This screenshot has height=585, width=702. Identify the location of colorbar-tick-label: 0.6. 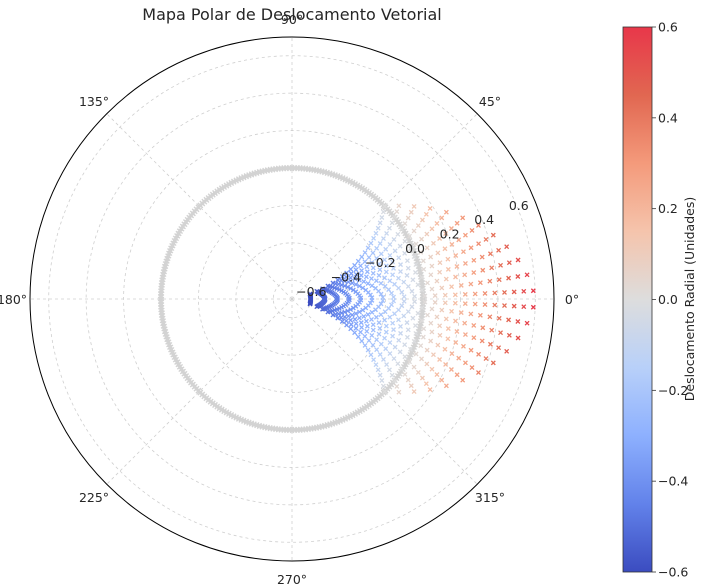
(668, 27).